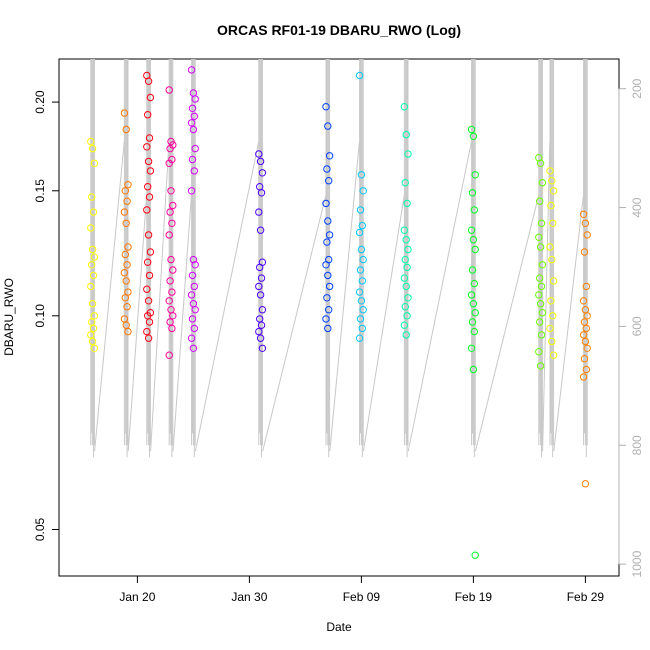 Image resolution: width=650 pixels, height=650 pixels. Describe the element at coordinates (339, 30) in the screenshot. I see `chart-title: ORCAS RF01-19 DBARU_RWO (Log)` at that location.